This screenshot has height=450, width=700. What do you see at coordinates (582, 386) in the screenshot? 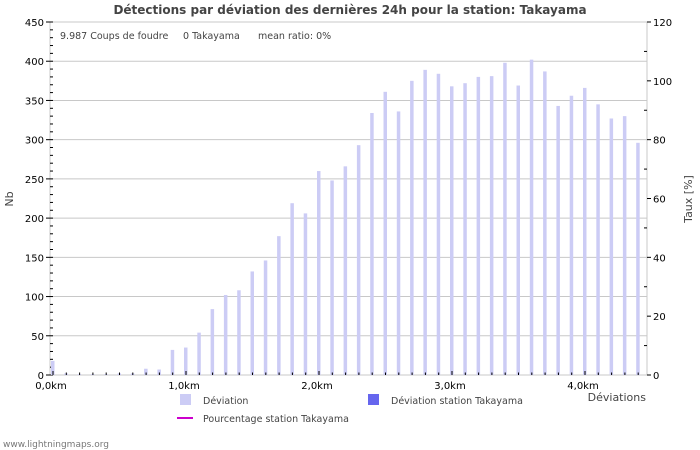
I see `x-tick-label: 4,0km` at bounding box center [582, 386].